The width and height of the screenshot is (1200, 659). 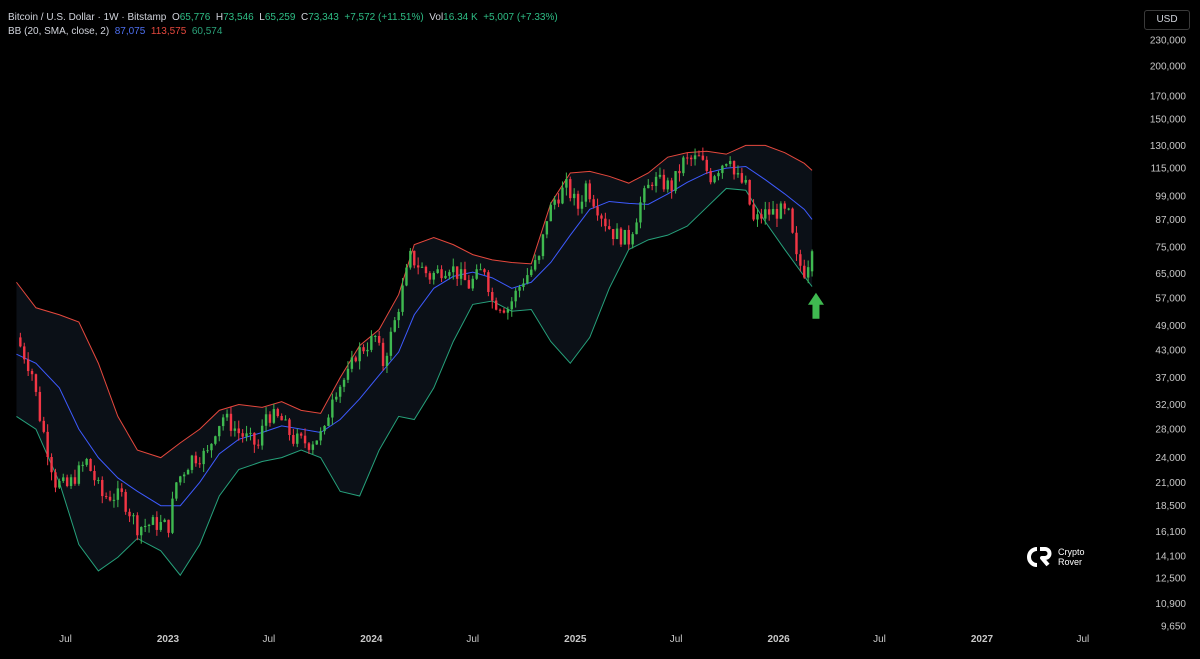 What do you see at coordinates (1039, 557) in the screenshot?
I see `crypto-rover-logo-icon` at bounding box center [1039, 557].